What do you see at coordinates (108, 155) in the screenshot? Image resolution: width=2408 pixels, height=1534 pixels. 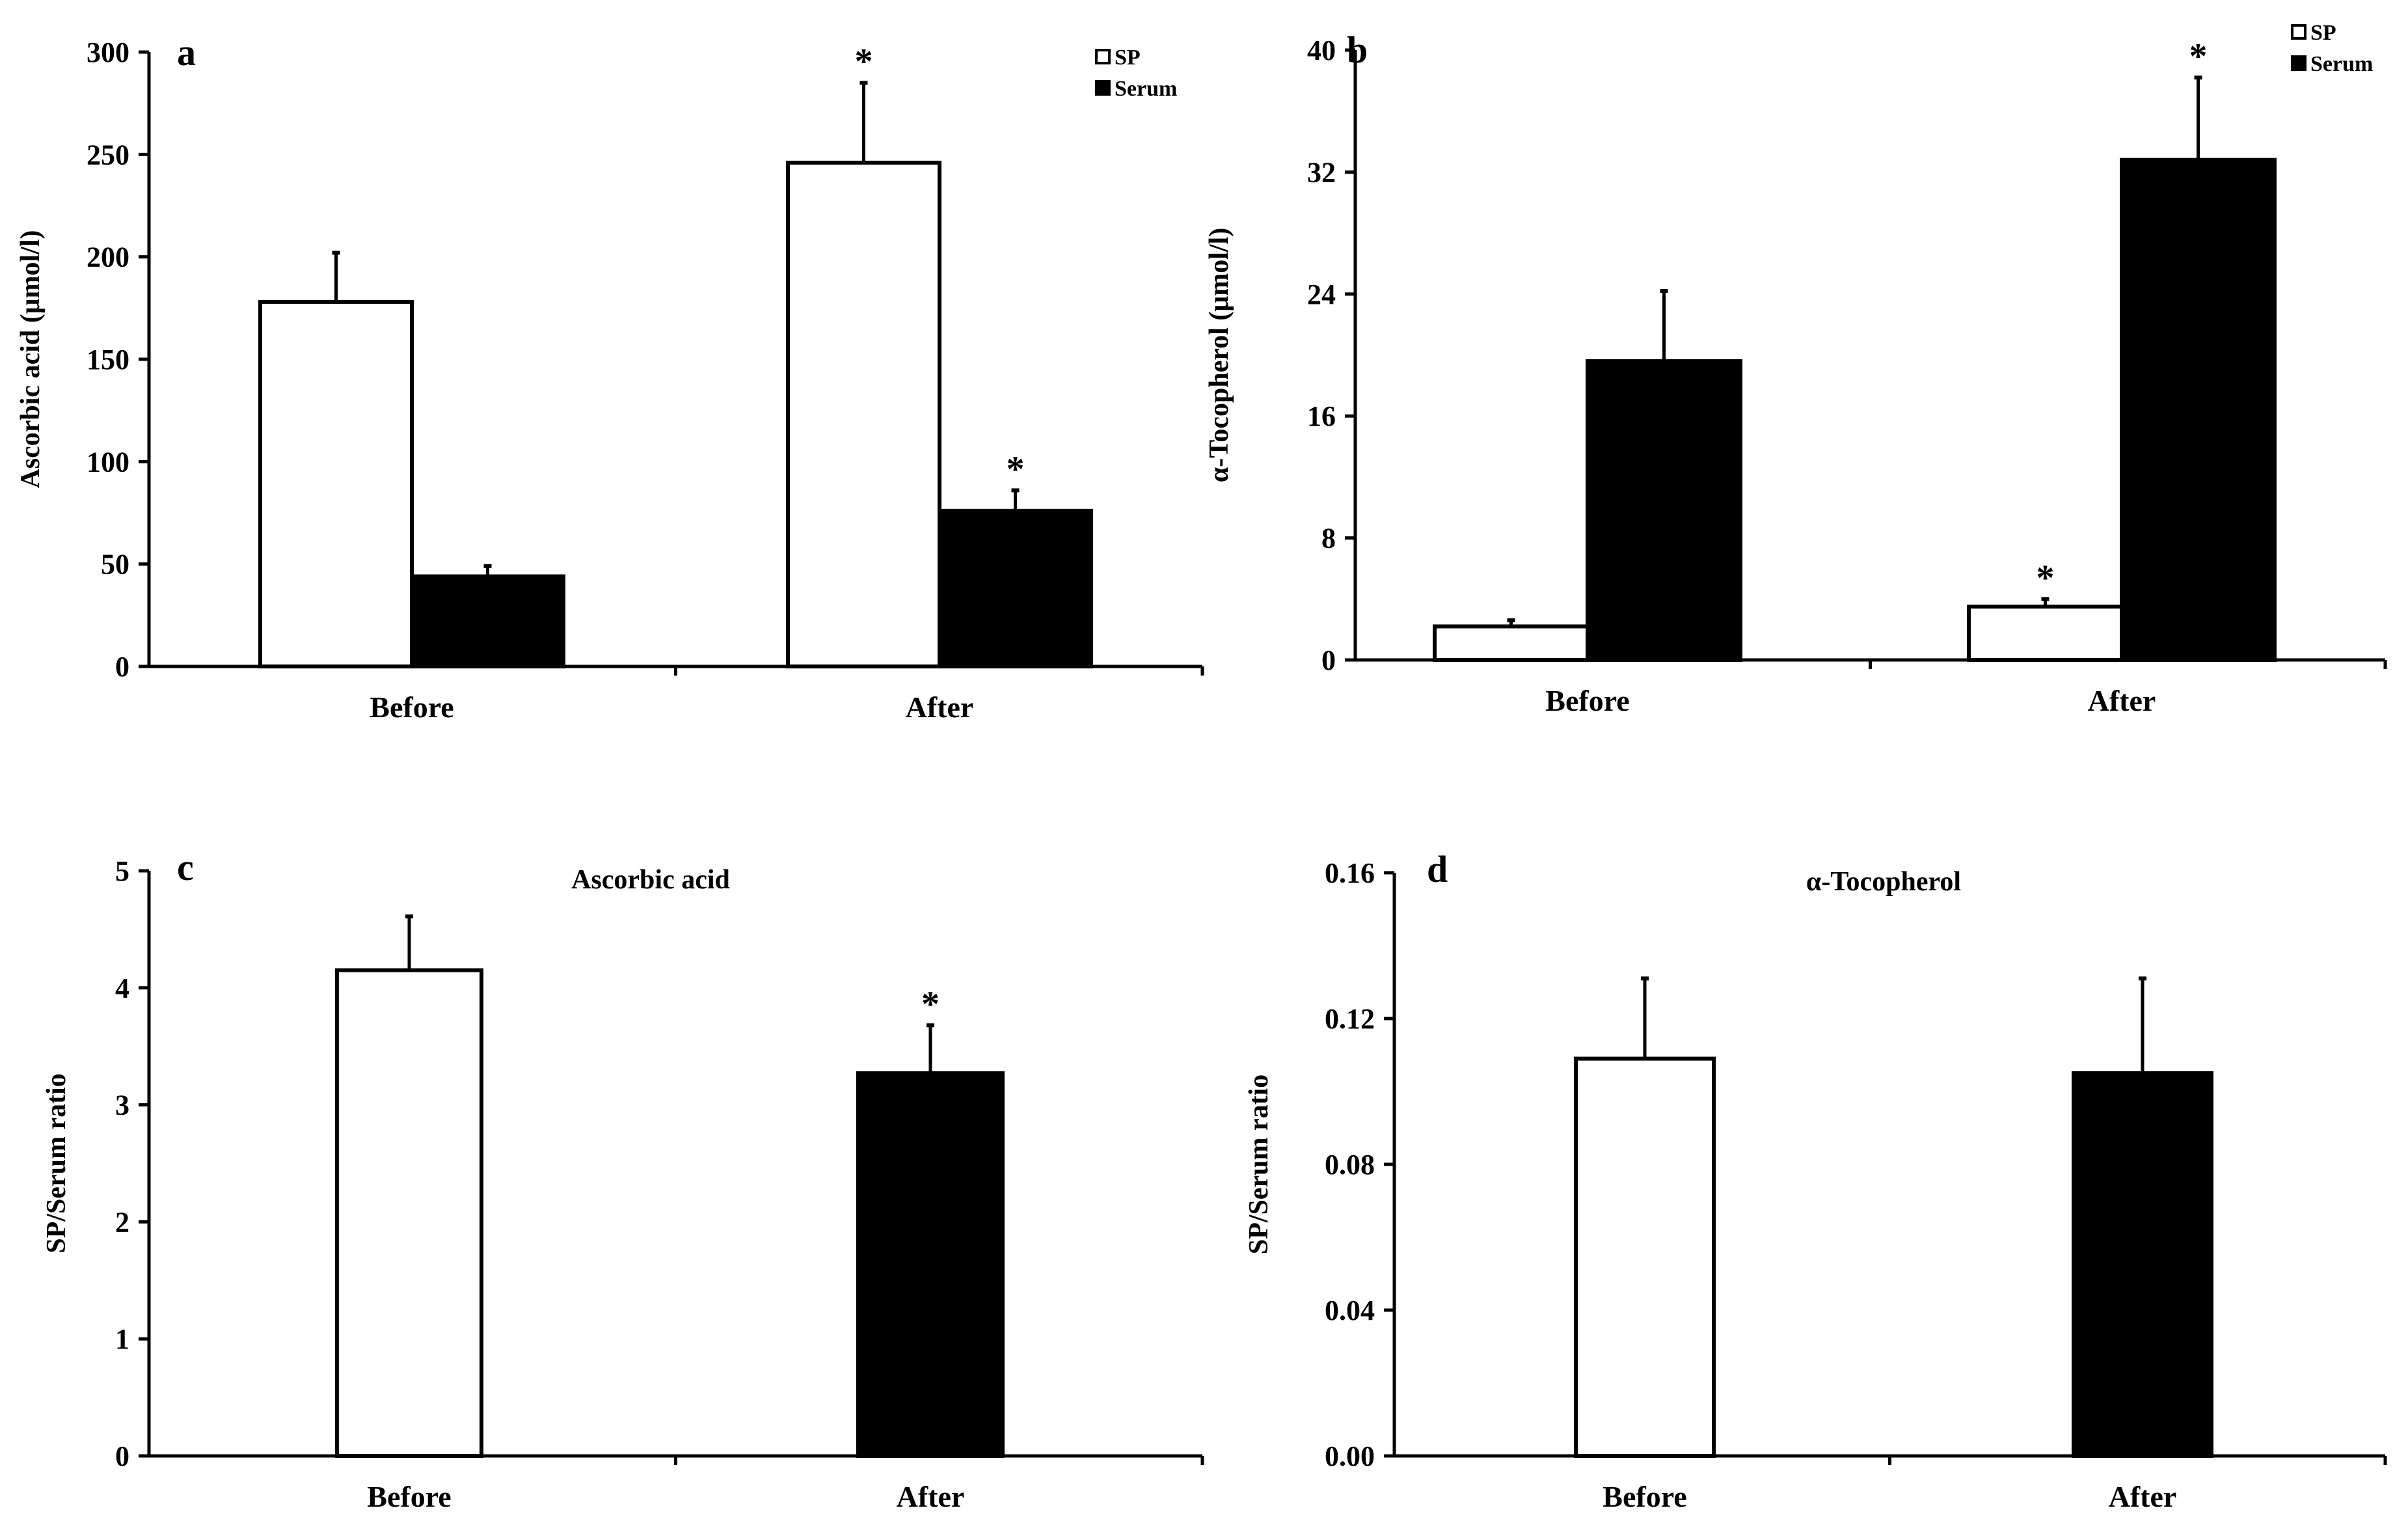 I see `y-tick-label: 250` at bounding box center [108, 155].